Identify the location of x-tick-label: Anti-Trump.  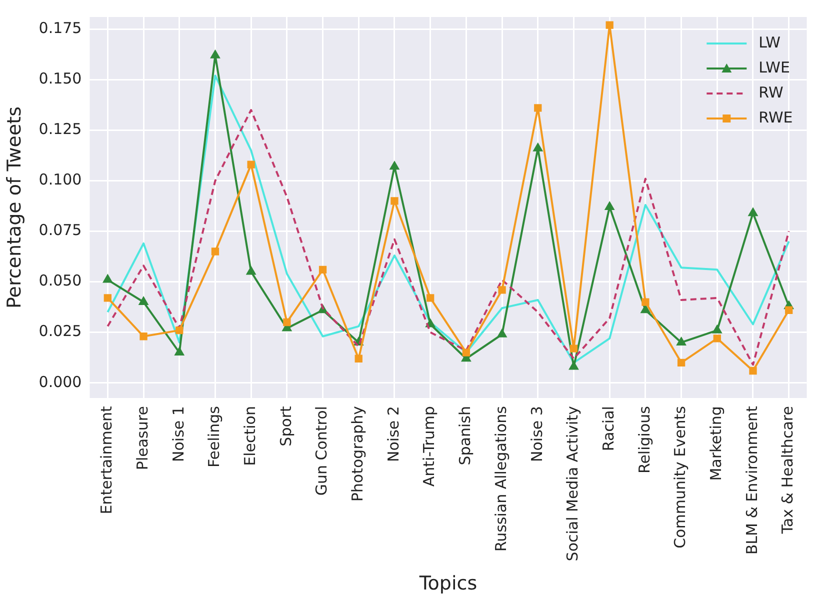
(429, 446).